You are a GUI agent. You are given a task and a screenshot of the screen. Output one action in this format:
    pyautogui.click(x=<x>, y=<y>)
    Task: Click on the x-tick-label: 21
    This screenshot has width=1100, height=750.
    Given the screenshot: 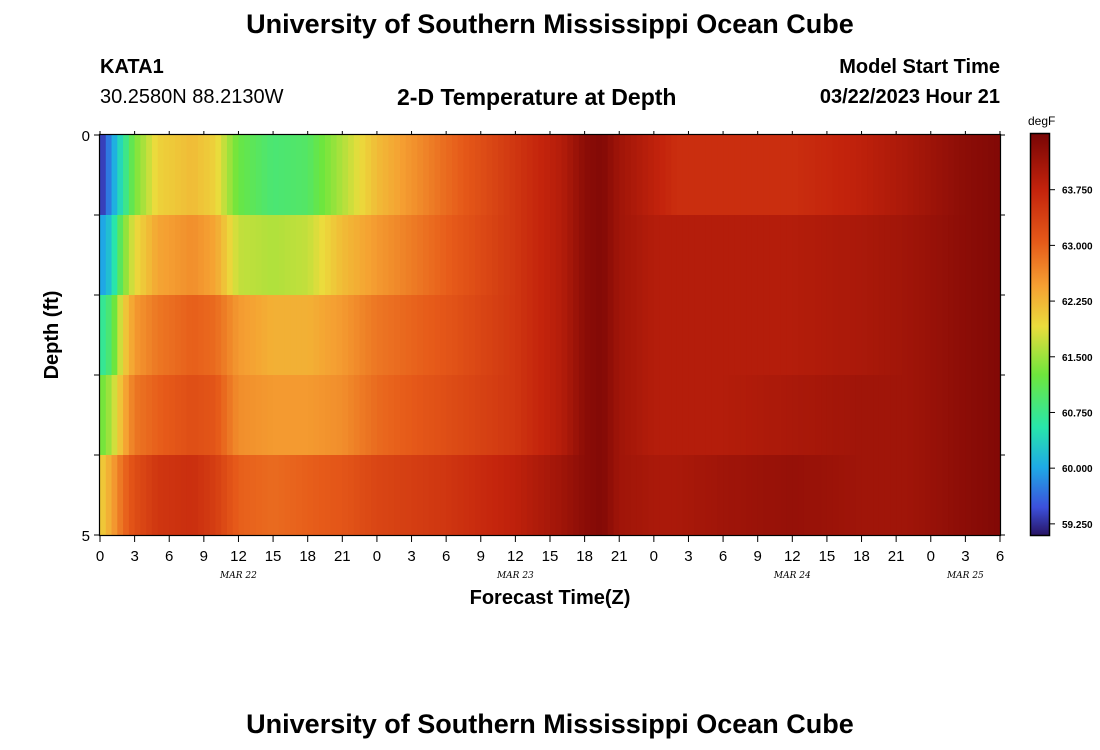 What is the action you would take?
    pyautogui.click(x=896, y=556)
    